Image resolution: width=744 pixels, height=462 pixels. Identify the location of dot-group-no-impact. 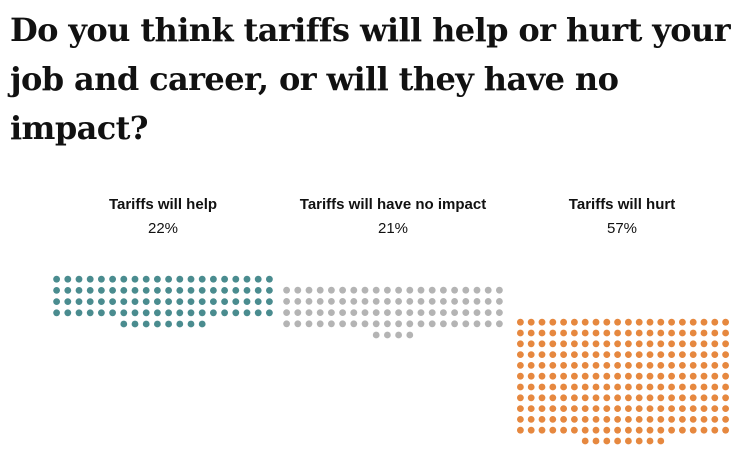
(393, 312).